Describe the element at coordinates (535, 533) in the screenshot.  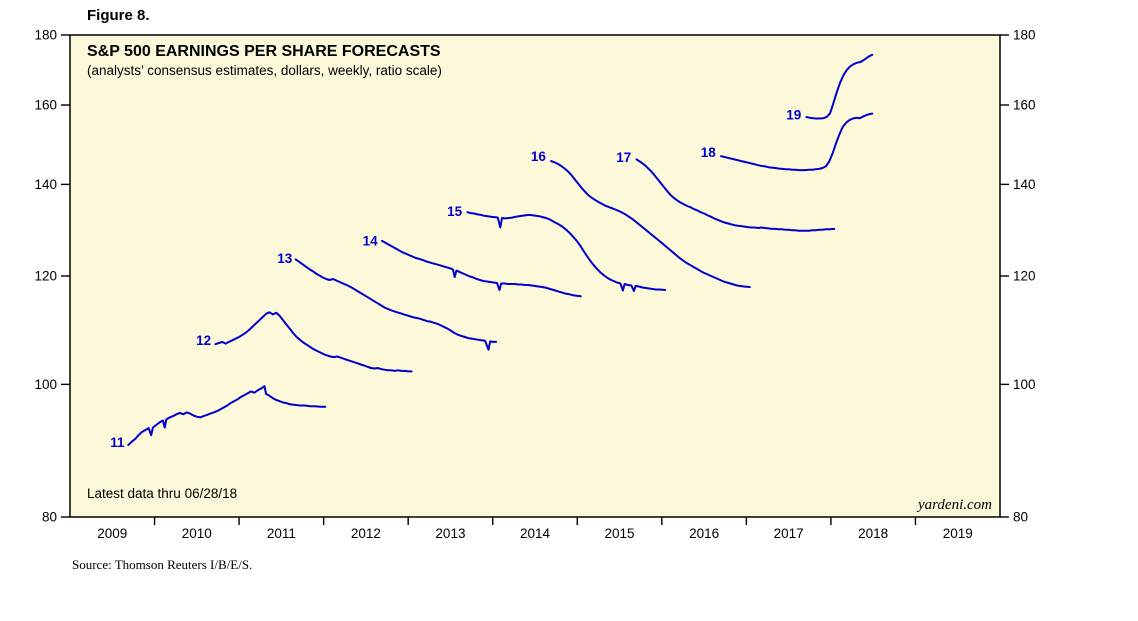
I see `x-axis-label: 2014` at that location.